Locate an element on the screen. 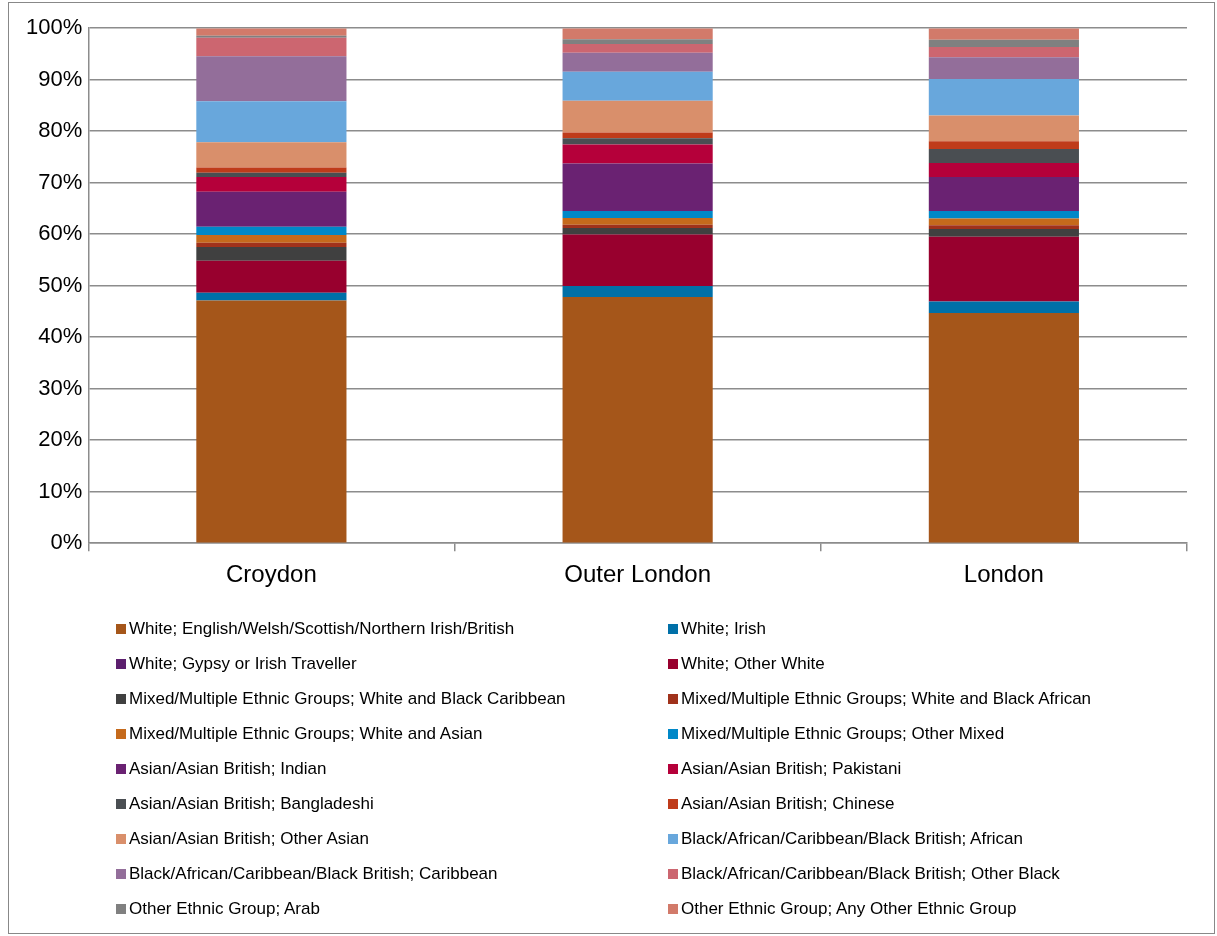 Image resolution: width=1217 pixels, height=936 pixels. y-tick-label: 50% is located at coordinates (60, 284).